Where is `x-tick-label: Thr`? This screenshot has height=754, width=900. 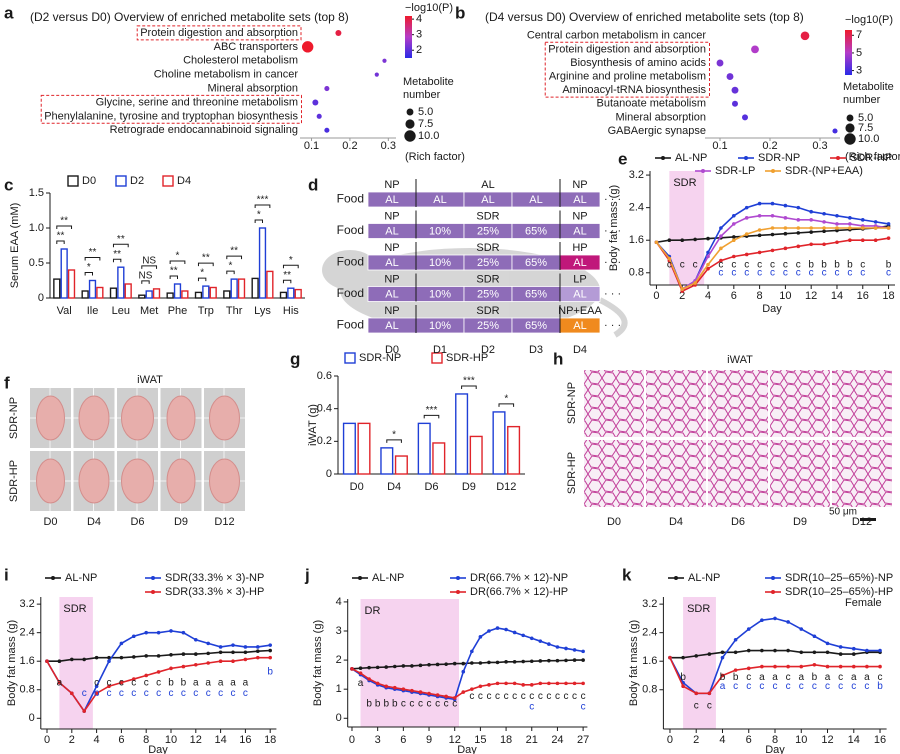
x-tick-label: Thr is located at coordinates (234, 311).